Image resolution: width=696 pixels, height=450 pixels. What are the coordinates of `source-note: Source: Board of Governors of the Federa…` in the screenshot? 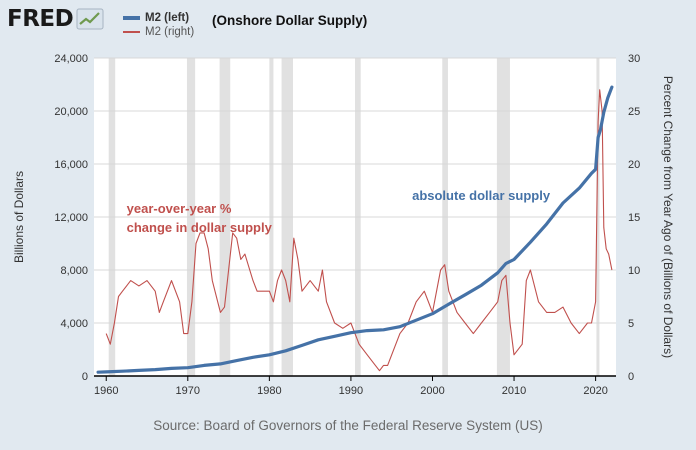 It's located at (348, 425).